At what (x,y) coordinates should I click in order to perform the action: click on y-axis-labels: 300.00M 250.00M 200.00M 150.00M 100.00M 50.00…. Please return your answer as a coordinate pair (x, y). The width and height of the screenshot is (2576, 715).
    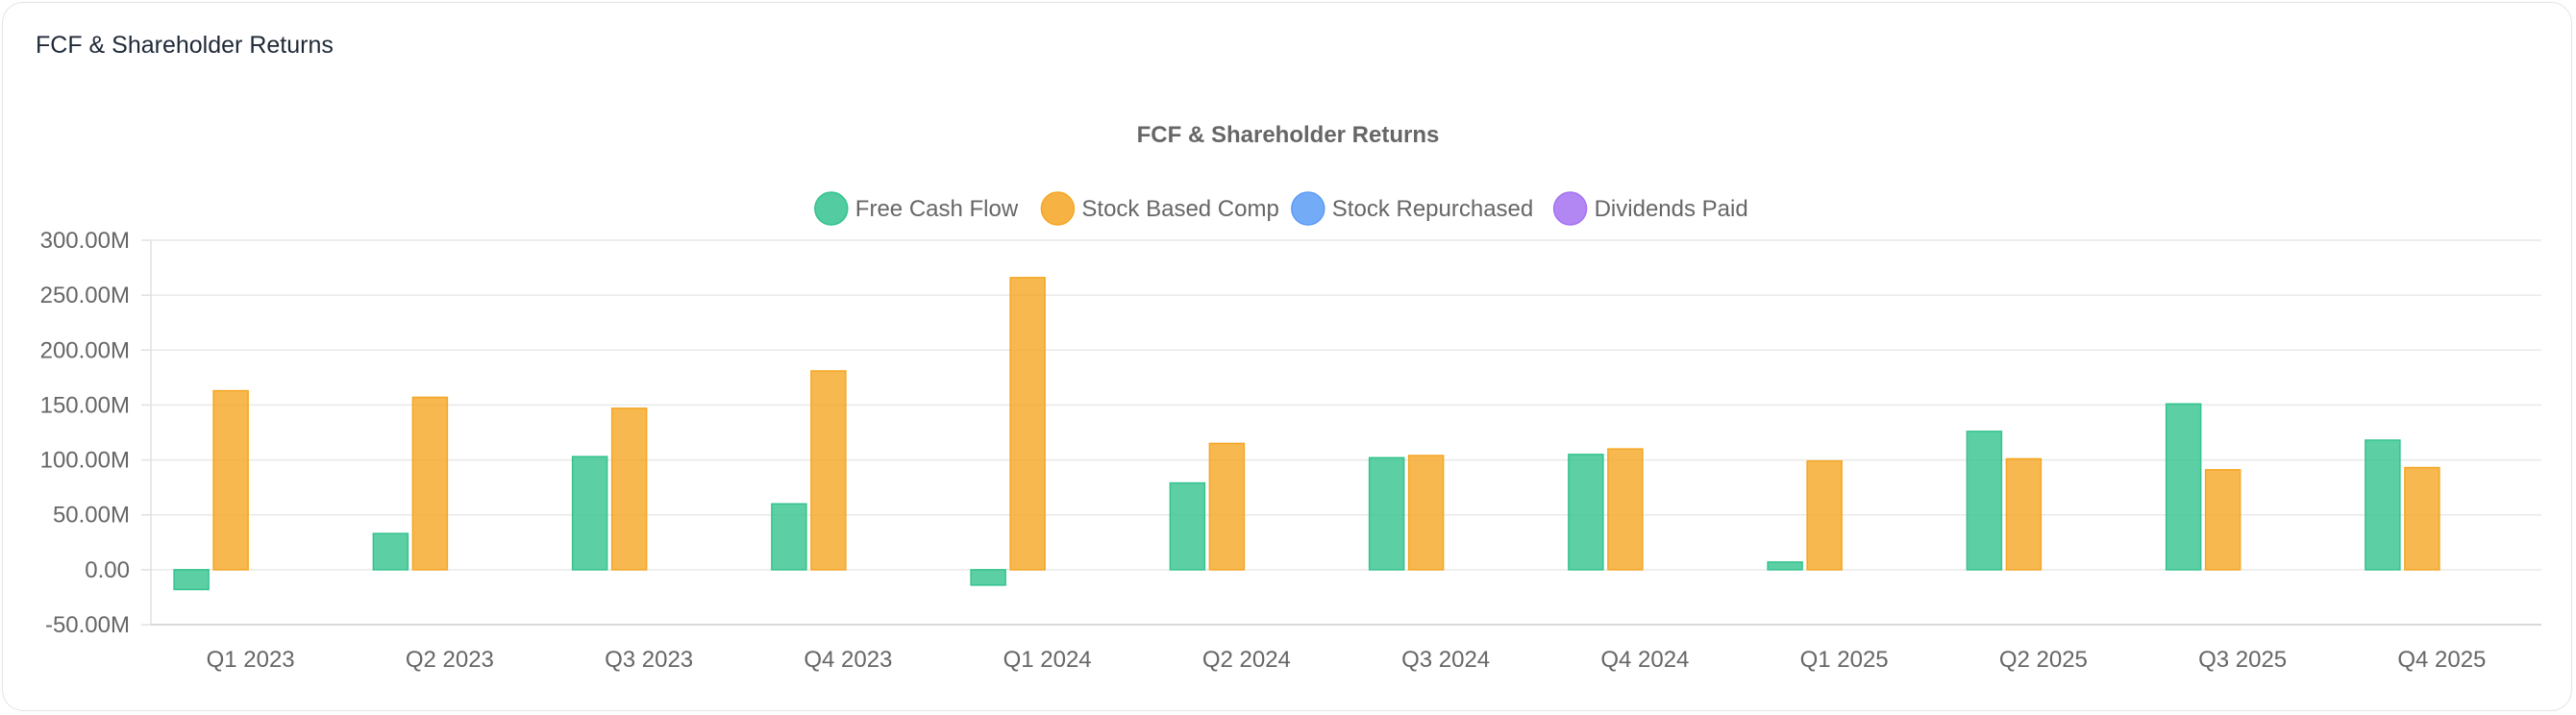
    Looking at the image, I should click on (85, 433).